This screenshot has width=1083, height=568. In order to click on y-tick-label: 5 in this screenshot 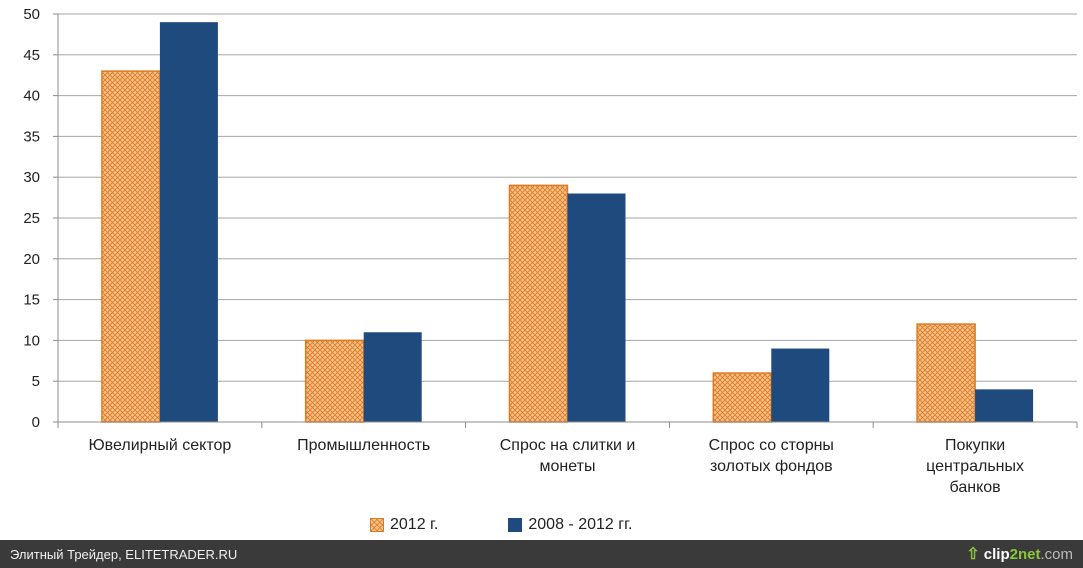, I will do `click(36, 381)`.